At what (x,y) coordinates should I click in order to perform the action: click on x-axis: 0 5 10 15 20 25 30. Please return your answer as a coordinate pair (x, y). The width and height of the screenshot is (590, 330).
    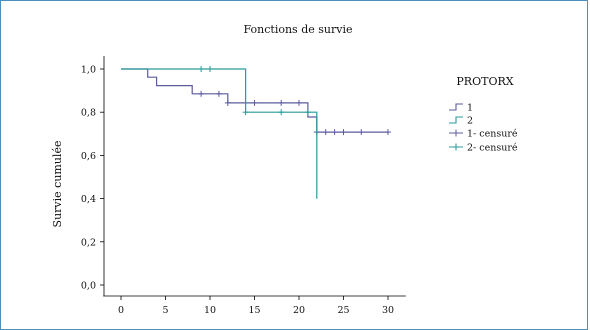
    Looking at the image, I should click on (254, 305).